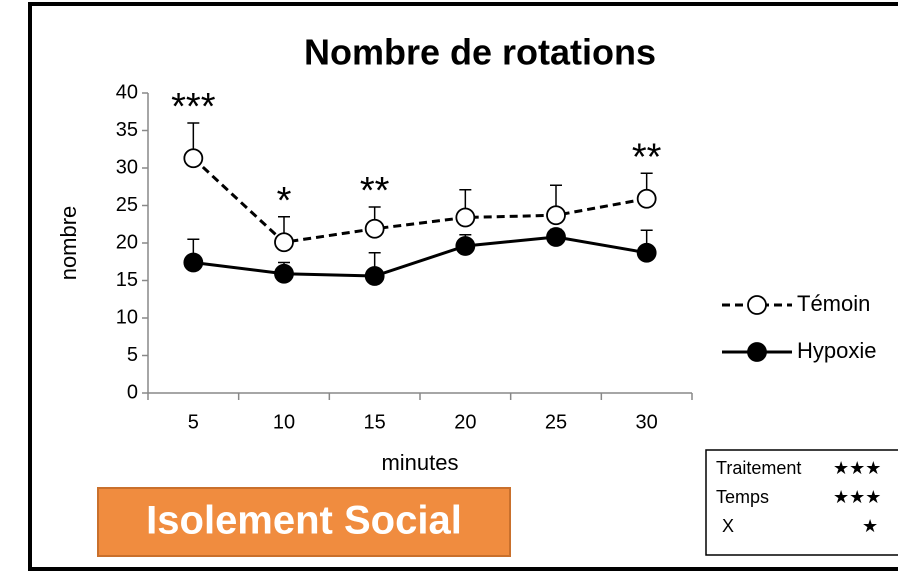 The height and width of the screenshot is (575, 898). What do you see at coordinates (127, 92) in the screenshot?
I see `y-tick-label: 40` at bounding box center [127, 92].